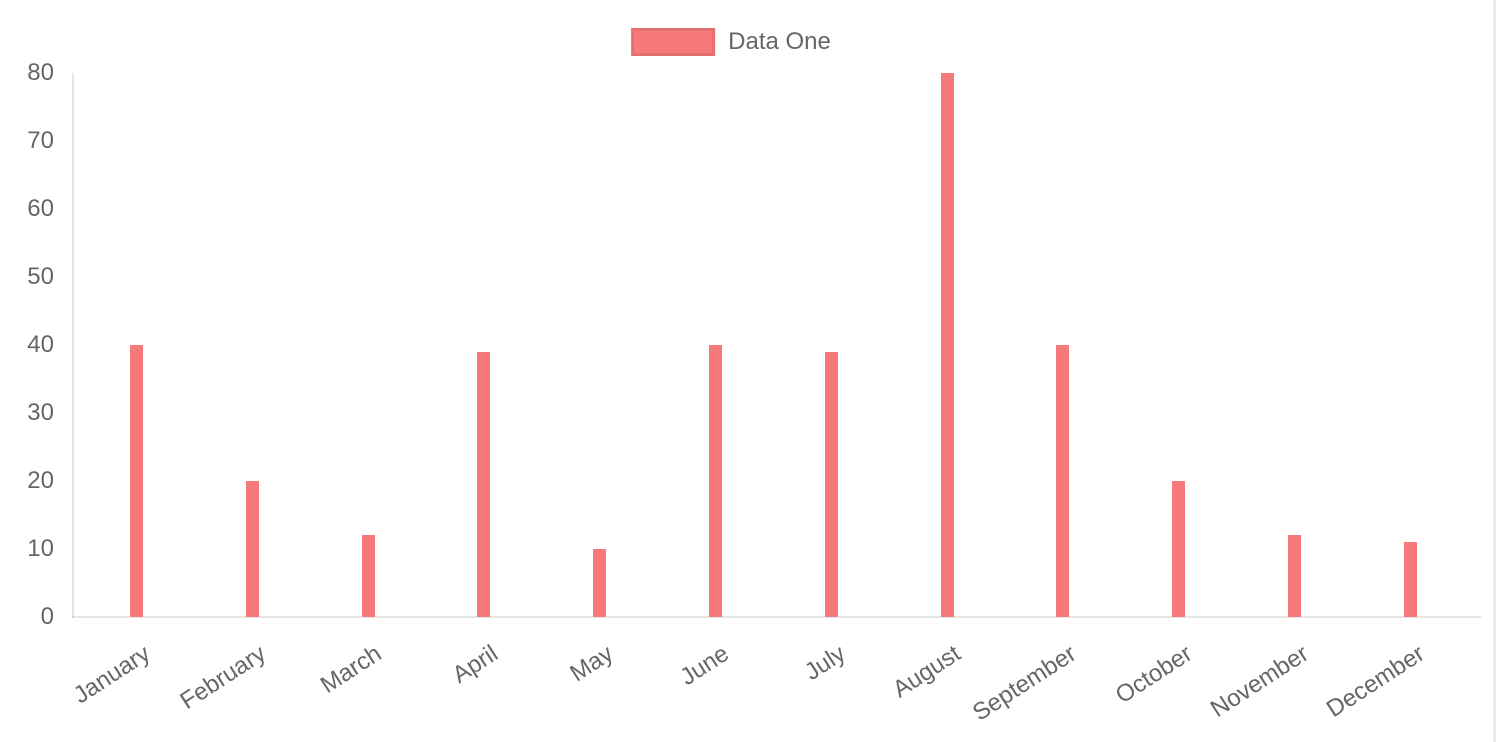  I want to click on y-tick-label-40: 40, so click(40, 344).